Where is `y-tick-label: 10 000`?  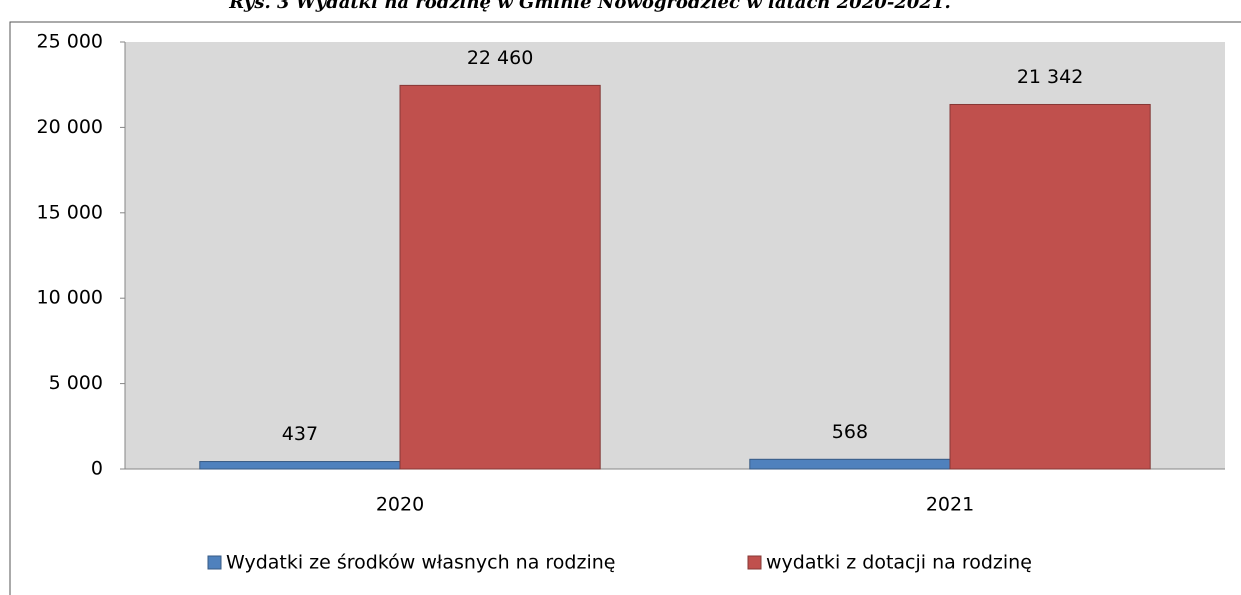
y-tick-label: 10 000 is located at coordinates (70, 298).